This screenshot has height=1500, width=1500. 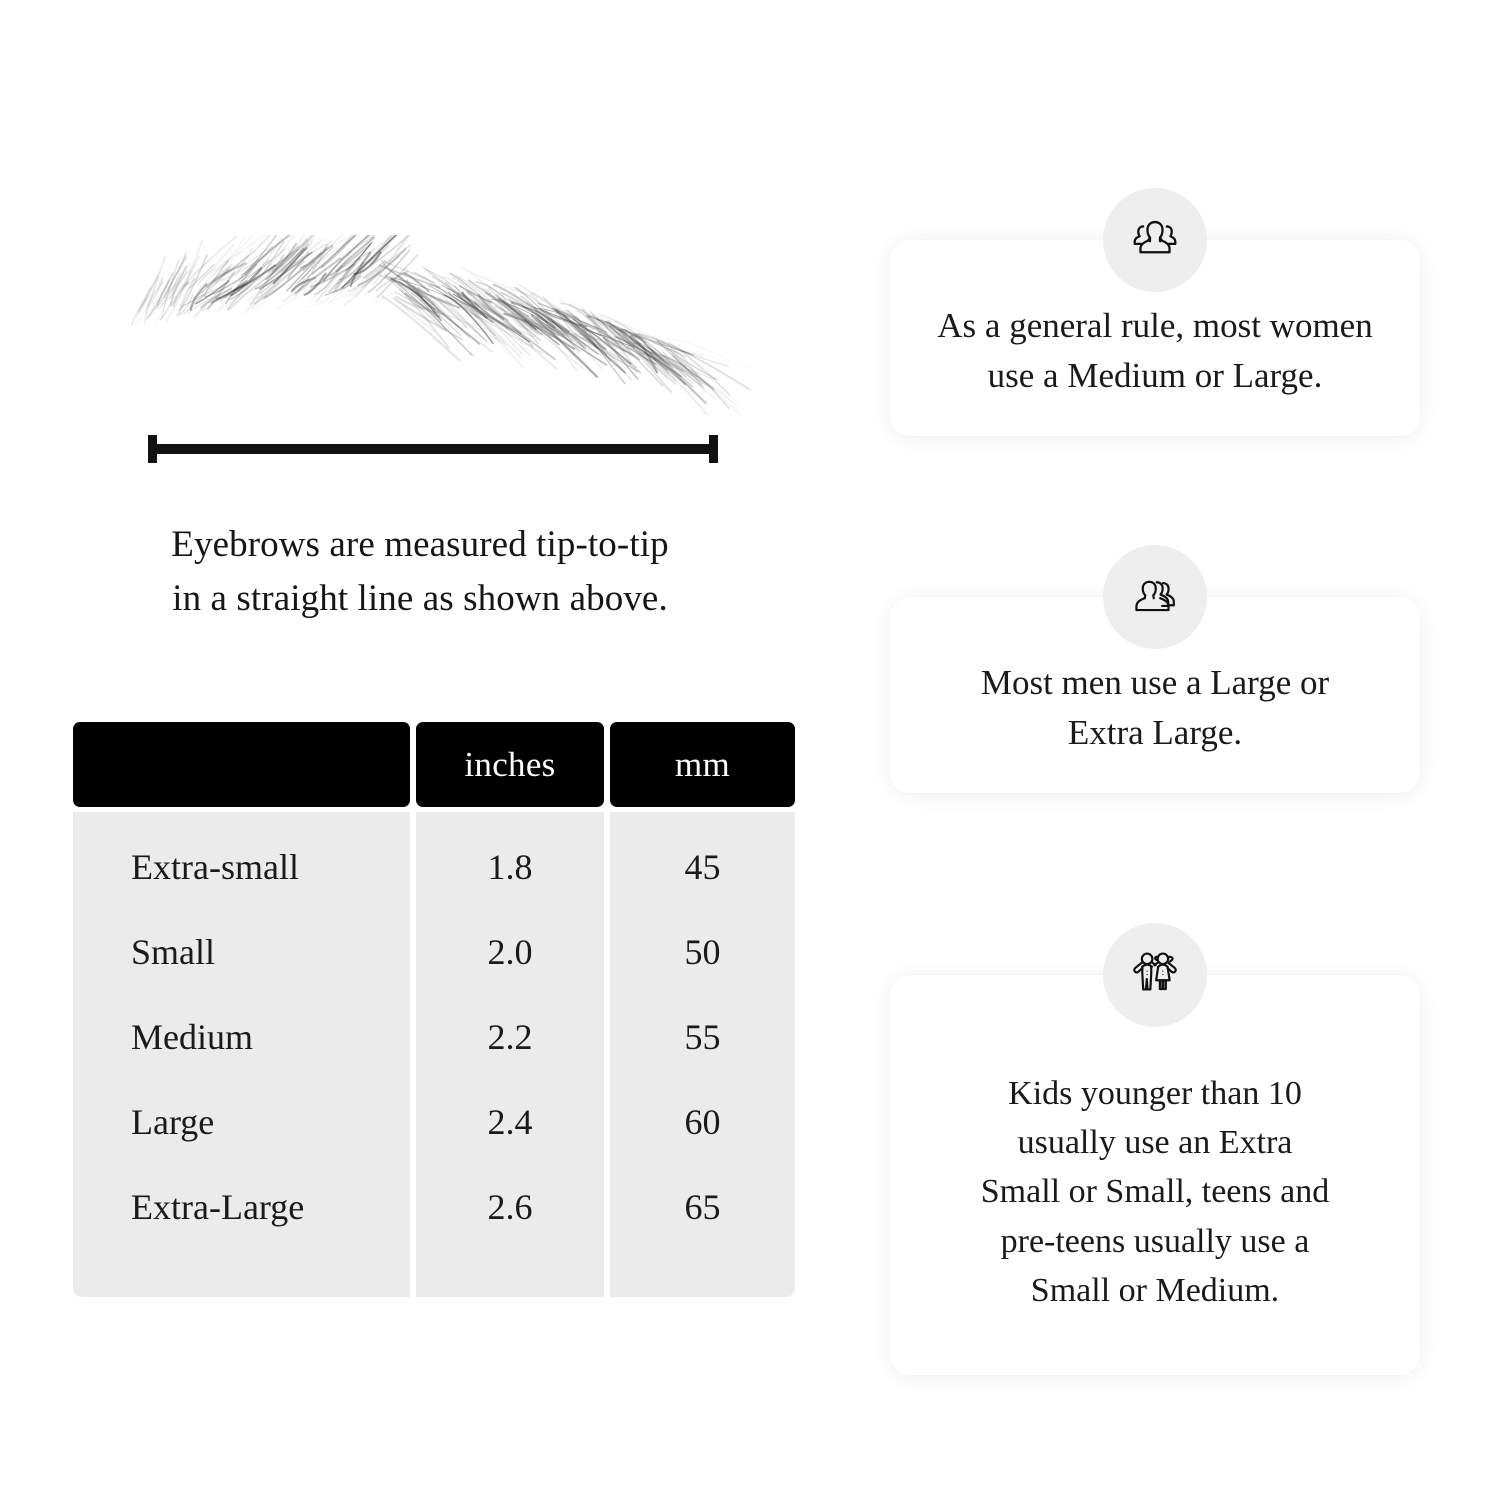 What do you see at coordinates (702, 1206) in the screenshot?
I see `table-cell-mm: 65` at bounding box center [702, 1206].